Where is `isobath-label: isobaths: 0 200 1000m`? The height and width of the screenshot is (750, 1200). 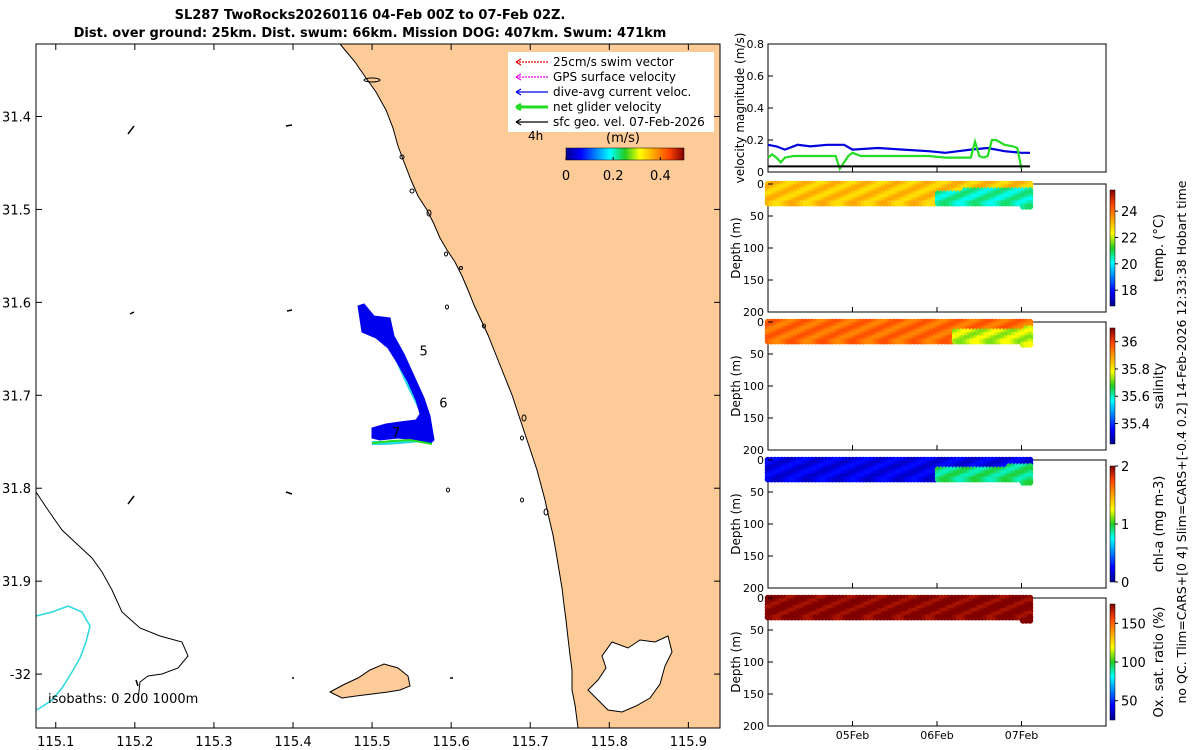
isobath-label: isobaths: 0 200 1000m is located at coordinates (123, 699).